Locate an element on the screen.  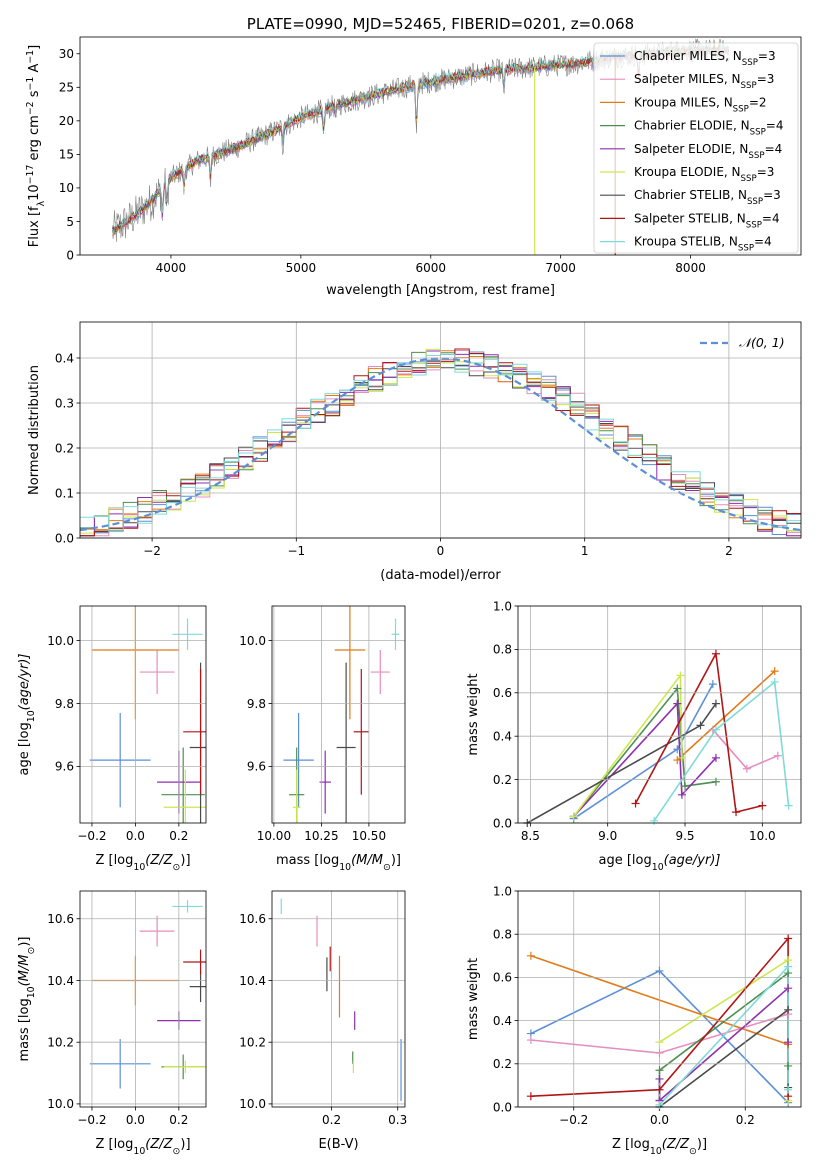
x-tick-label: 5000 is located at coordinates (301, 268).